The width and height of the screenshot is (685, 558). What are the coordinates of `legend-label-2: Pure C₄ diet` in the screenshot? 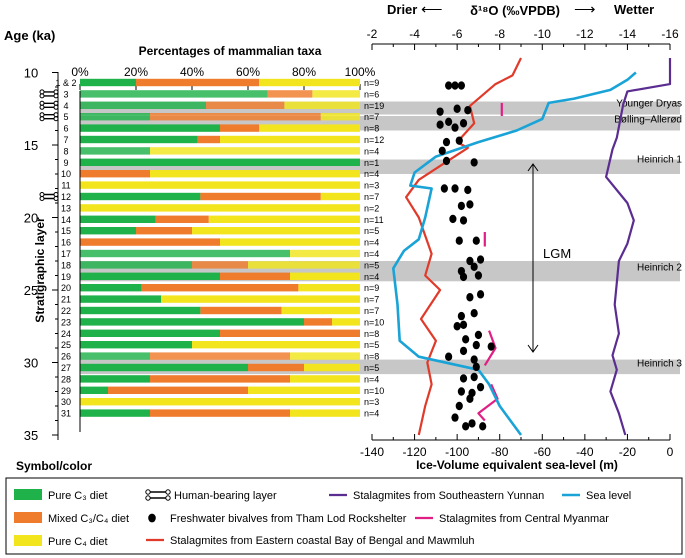 It's located at (78, 542).